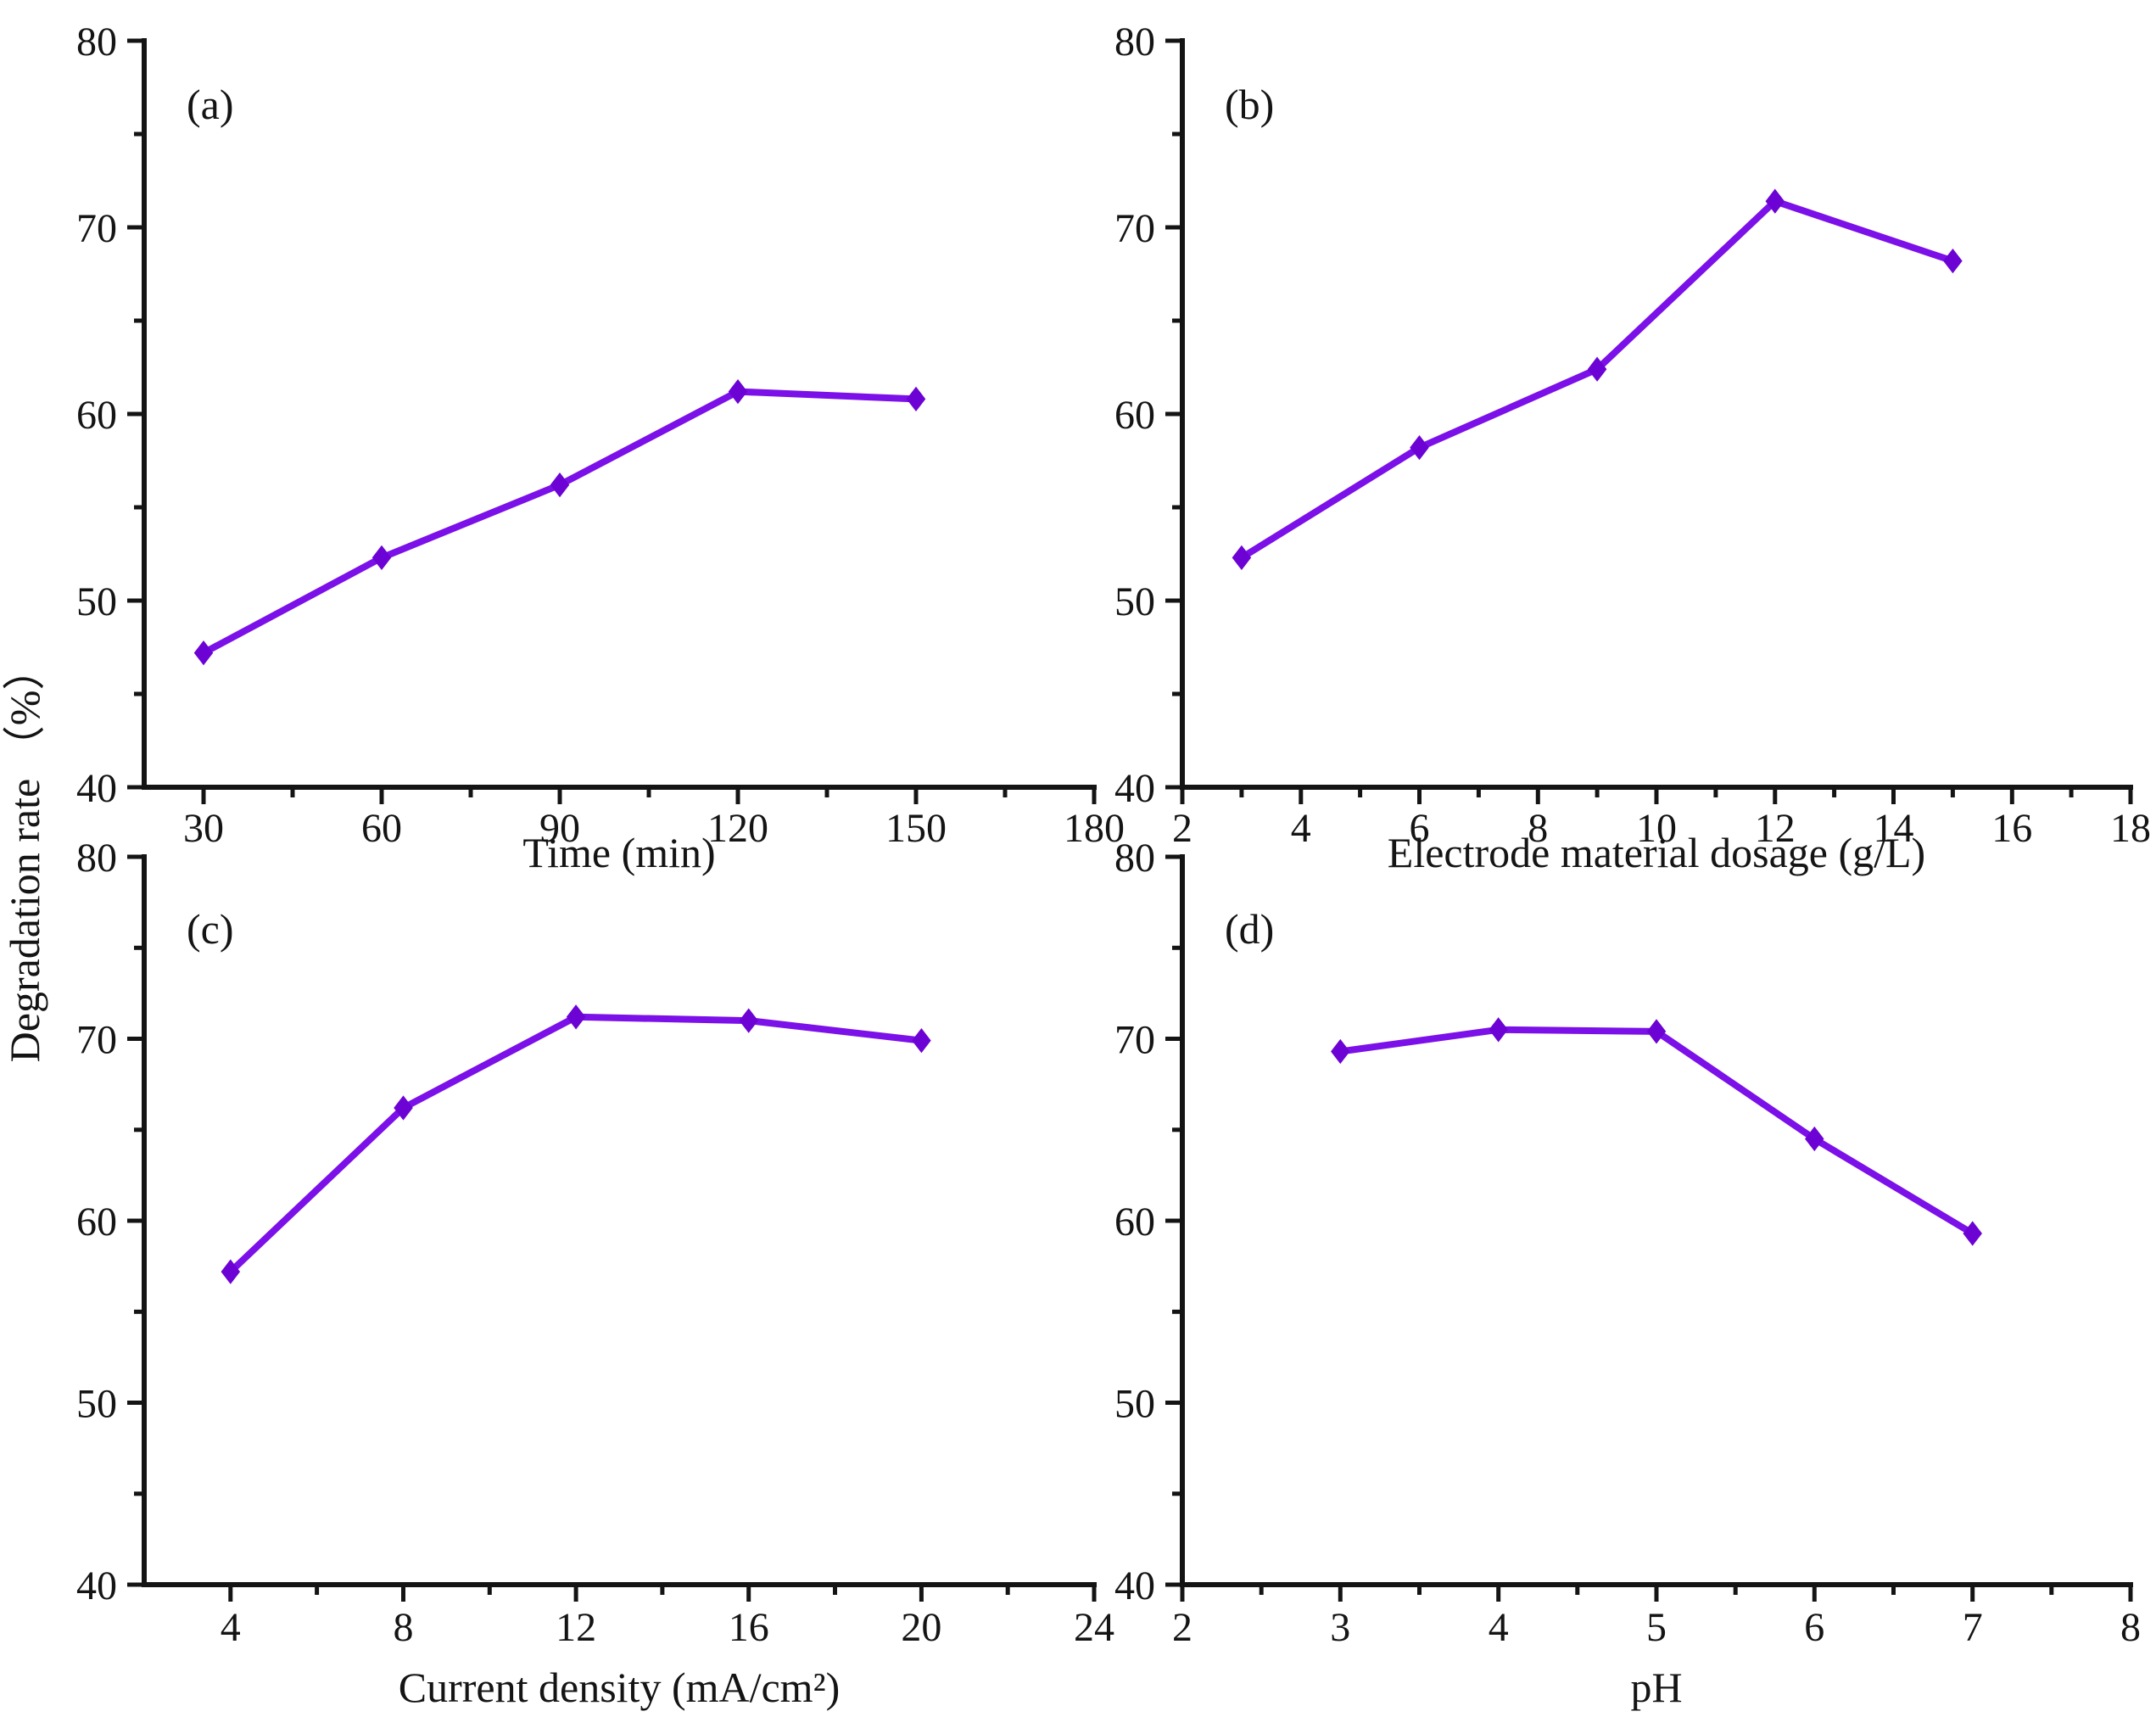 This screenshot has height=1717, width=2156. What do you see at coordinates (916, 828) in the screenshot?
I see `x-tick-label: 150` at bounding box center [916, 828].